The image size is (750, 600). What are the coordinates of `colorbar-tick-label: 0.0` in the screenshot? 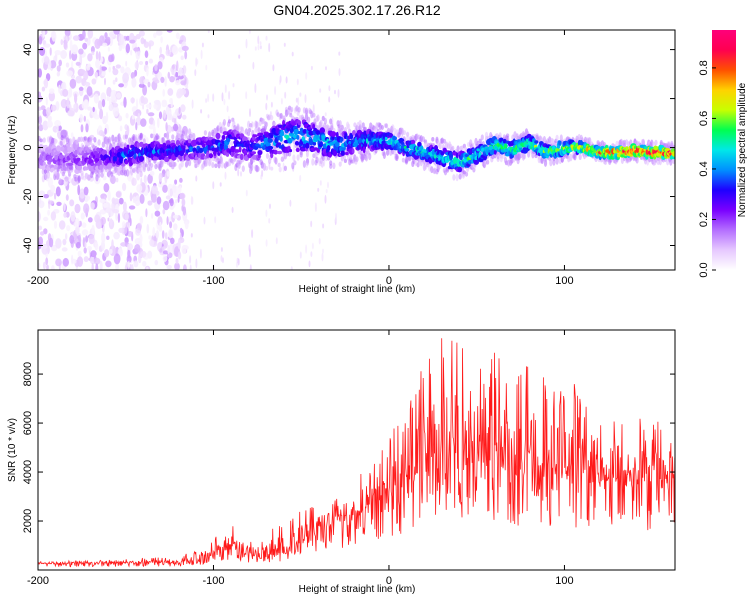 It's located at (704, 269).